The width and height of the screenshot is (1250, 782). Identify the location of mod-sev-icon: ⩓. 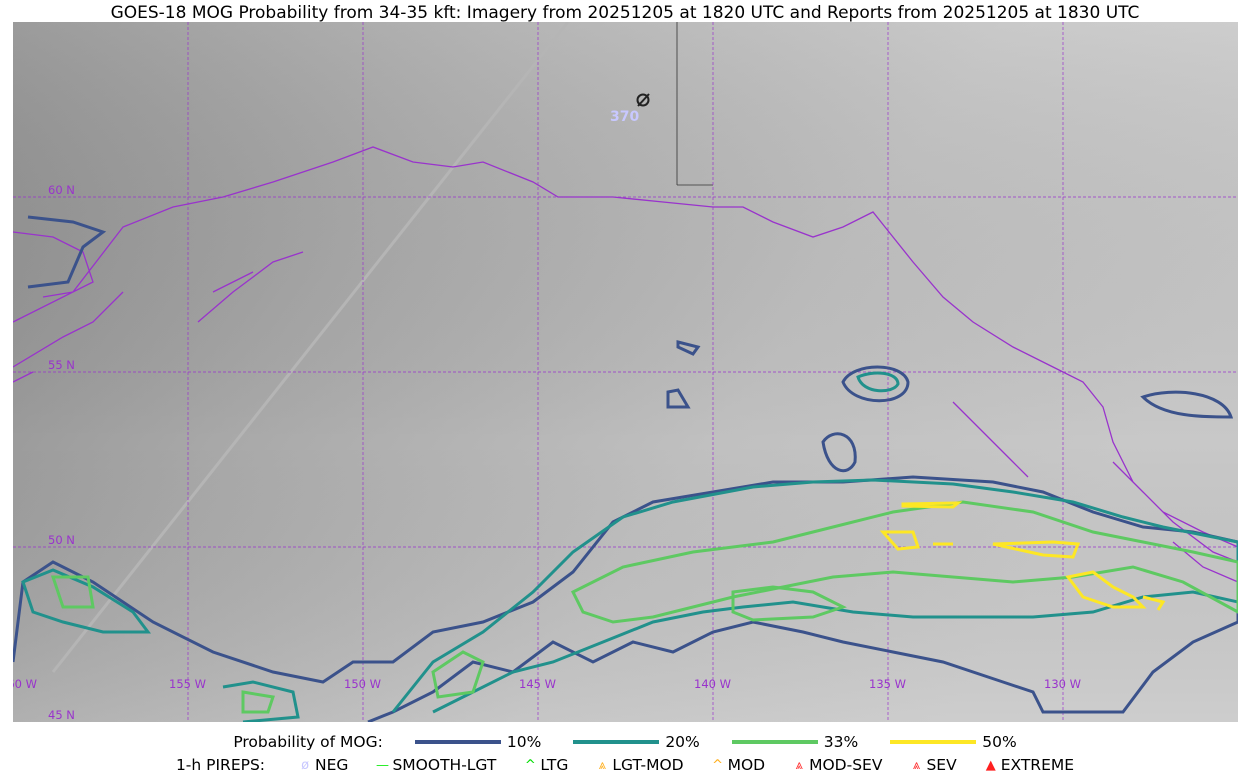
(799, 765).